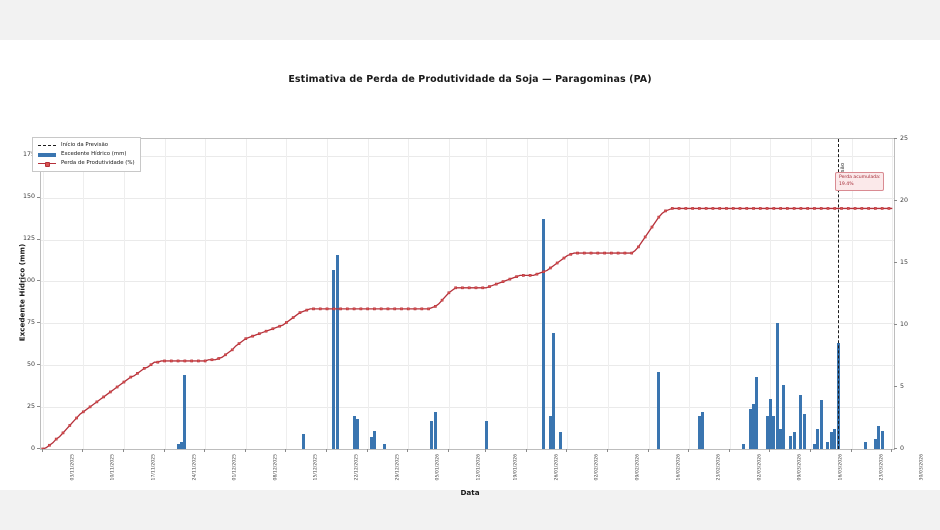 This screenshot has height=530, width=940. What do you see at coordinates (113, 467) in the screenshot?
I see `x-axis-tick-label: 10/11/2025` at bounding box center [113, 467].